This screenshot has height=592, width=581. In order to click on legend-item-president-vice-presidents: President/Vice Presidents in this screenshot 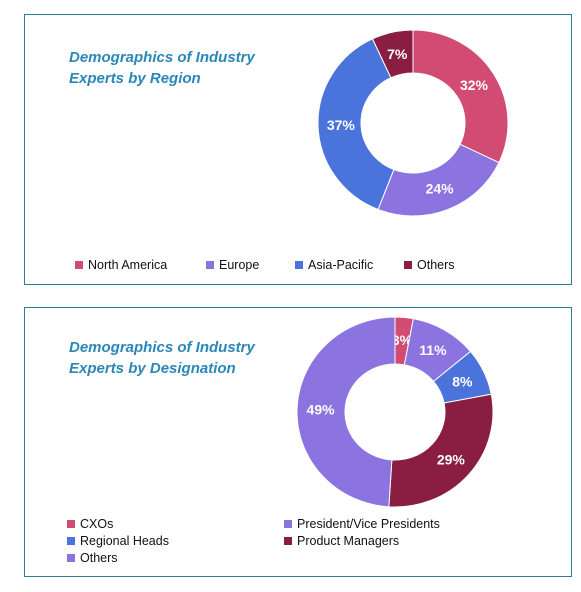, I will do `click(362, 524)`.